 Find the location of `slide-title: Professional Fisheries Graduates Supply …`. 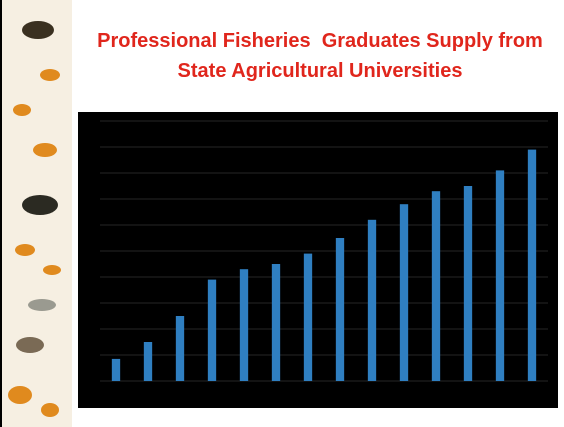

slide-title: Professional Fisheries Graduates Supply … is located at coordinates (323, 56).